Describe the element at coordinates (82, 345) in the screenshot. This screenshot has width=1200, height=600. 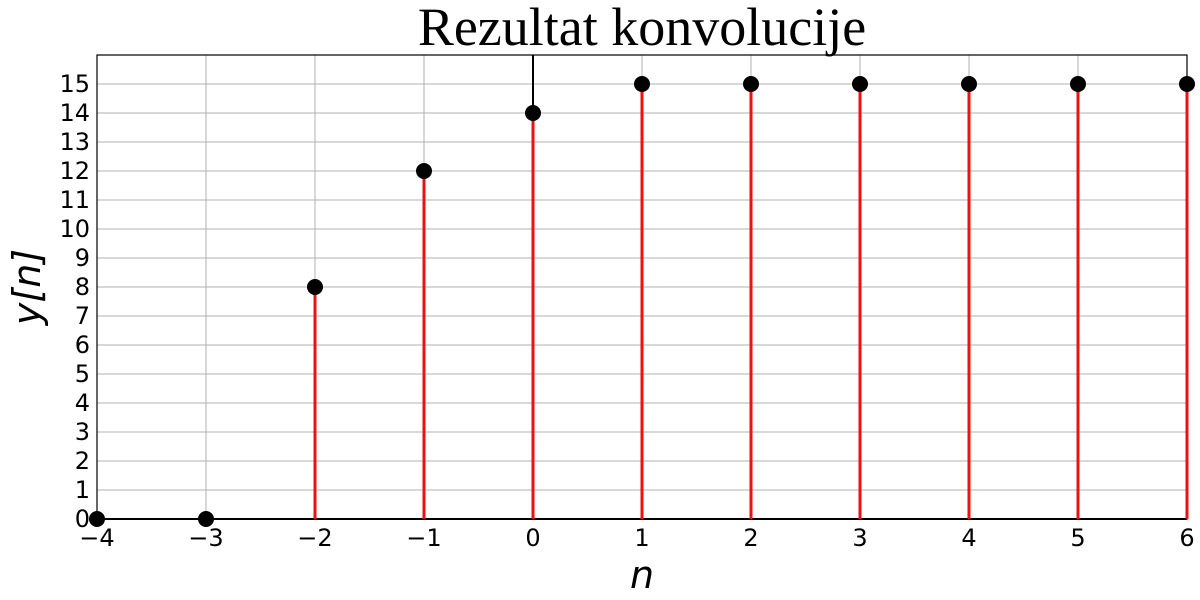
I see `y-tick-label: 6` at that location.